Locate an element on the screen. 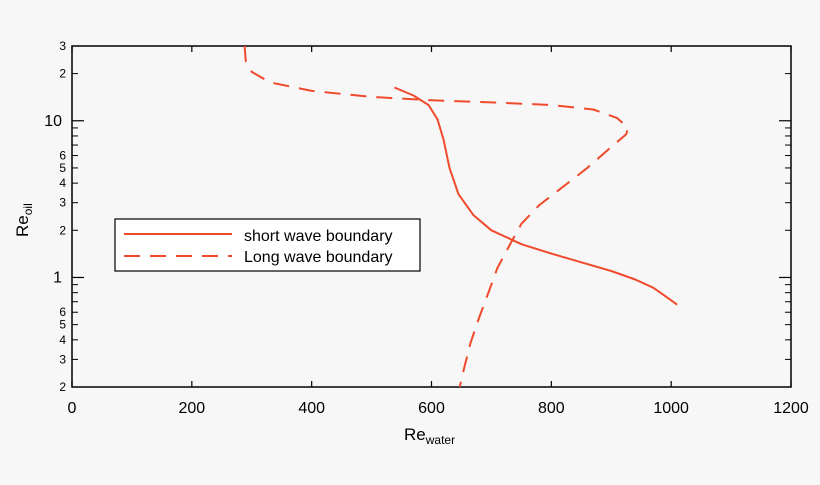  y-axis-label: Reoil is located at coordinates (24, 220).